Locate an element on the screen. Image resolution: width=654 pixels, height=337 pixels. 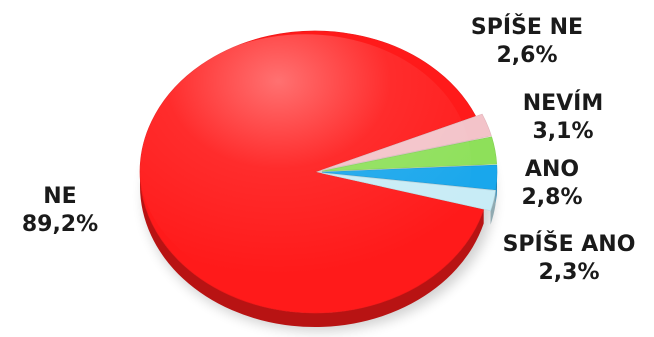
slice-name-ano: ANO is located at coordinates (552, 169).